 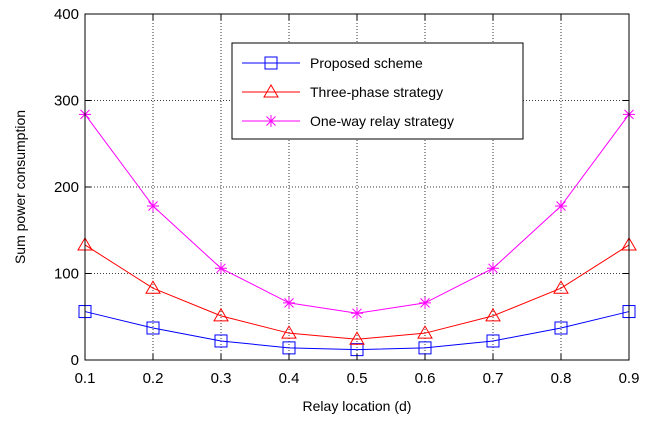 What do you see at coordinates (366, 63) in the screenshot?
I see `legend-label: Proposed scheme` at bounding box center [366, 63].